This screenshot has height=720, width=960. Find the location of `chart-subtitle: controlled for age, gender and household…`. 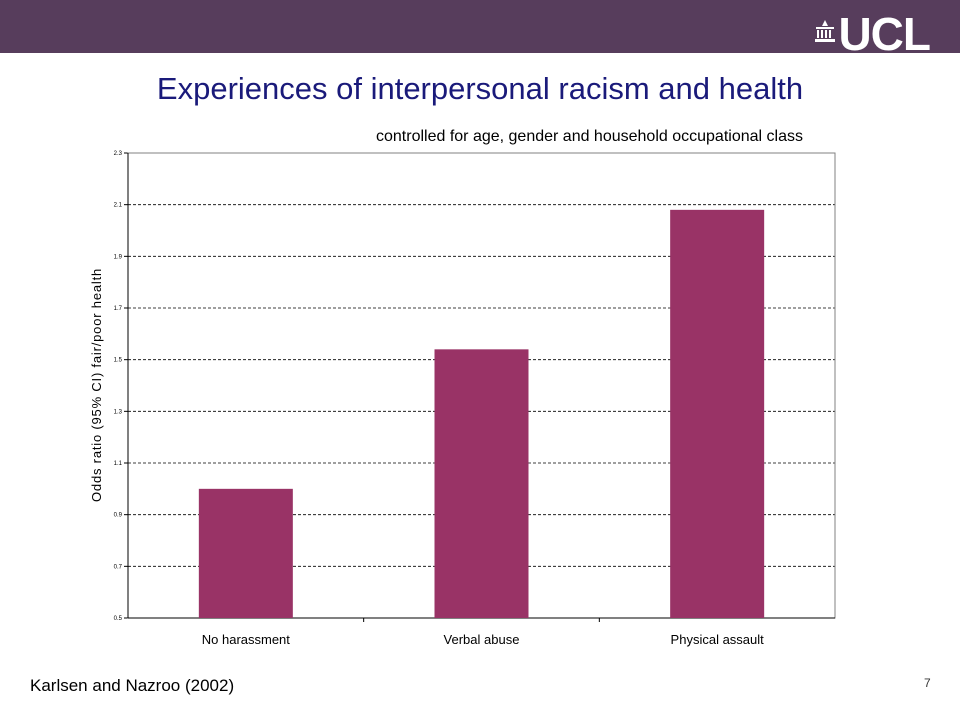

chart-subtitle: controlled for age, gender and household… is located at coordinates (589, 136).